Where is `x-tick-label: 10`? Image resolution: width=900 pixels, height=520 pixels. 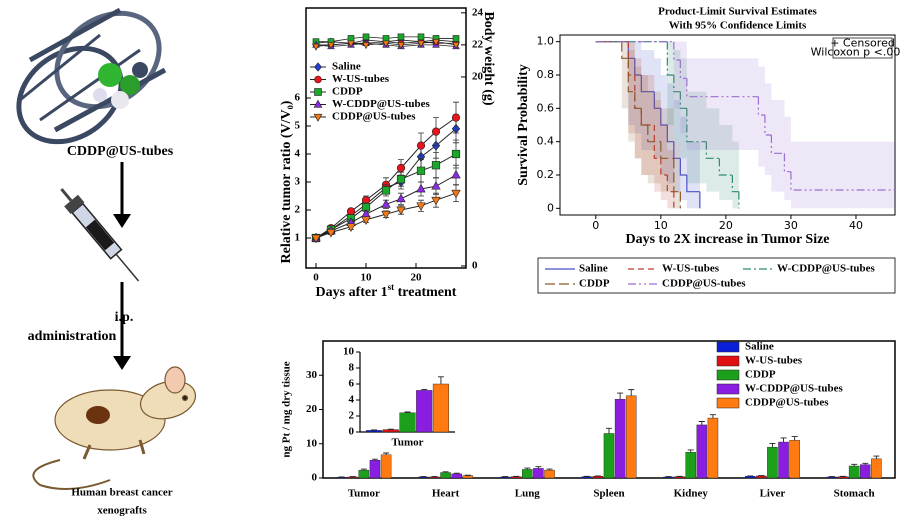
x-tick-label: 10 is located at coordinates (367, 278).